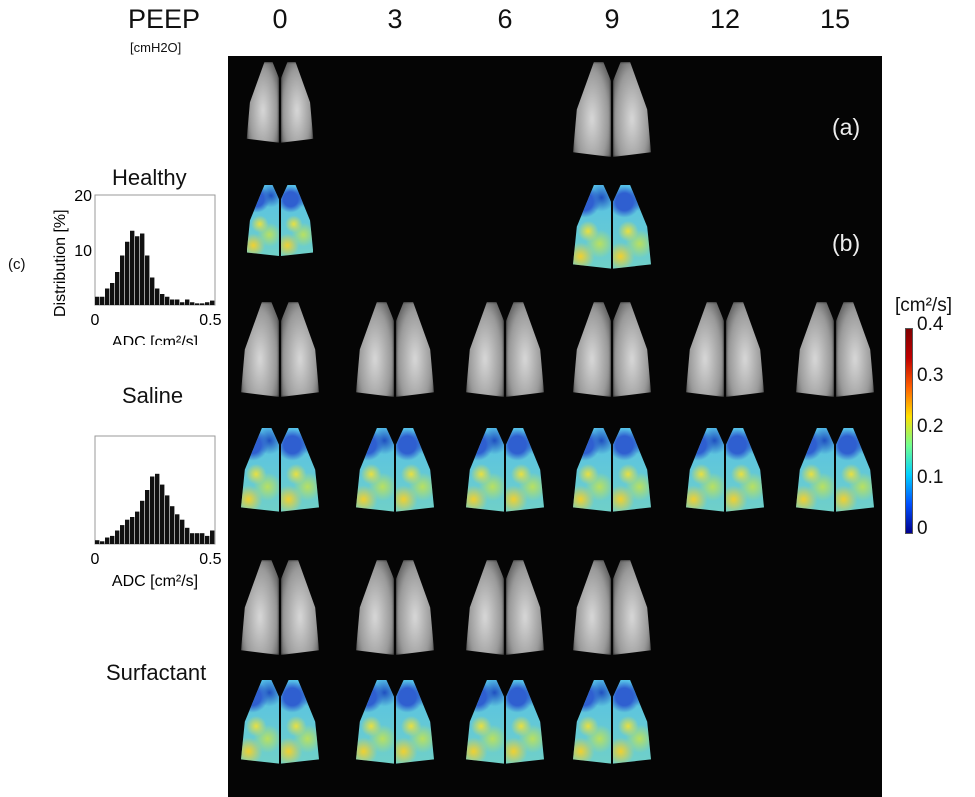  I want to click on peep-label: PEEP, so click(164, 19).